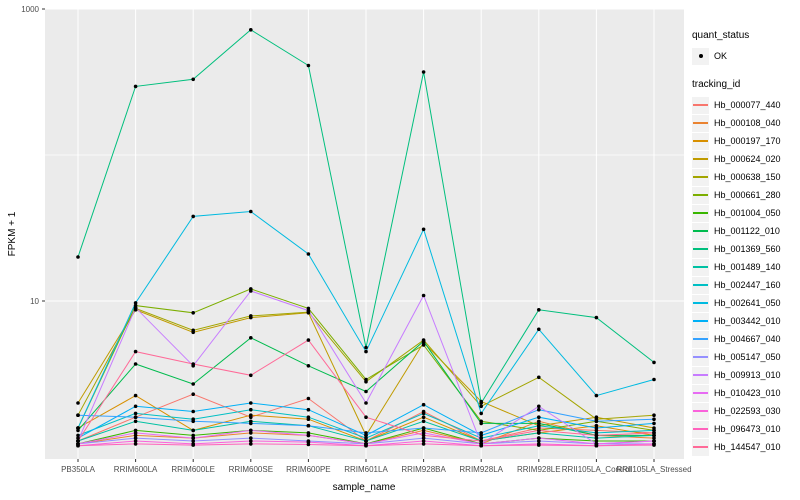  I want to click on legend-item: Hb_001122_010, so click(745, 231).